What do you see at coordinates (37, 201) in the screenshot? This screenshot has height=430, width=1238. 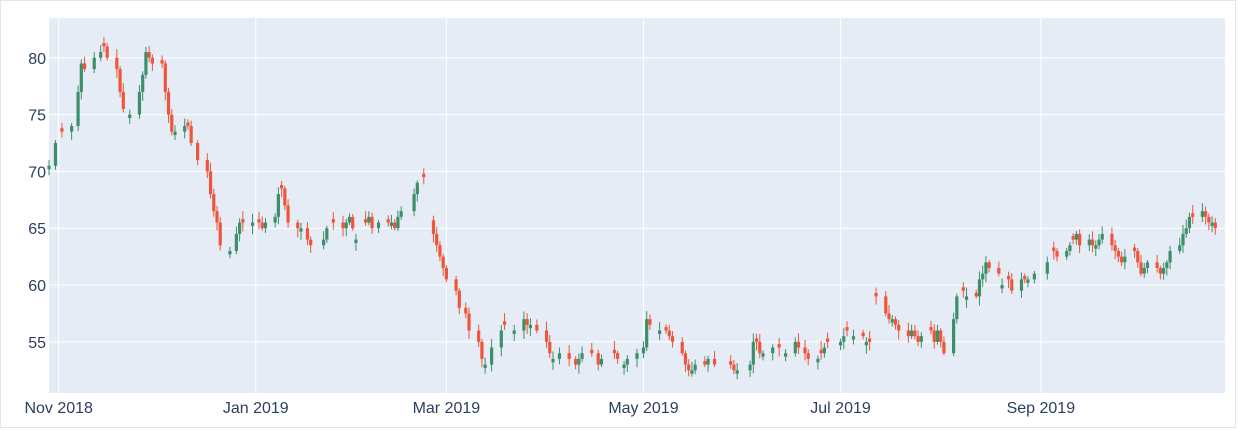 I see `y-axis: 55 60 65 70 75 80` at bounding box center [37, 201].